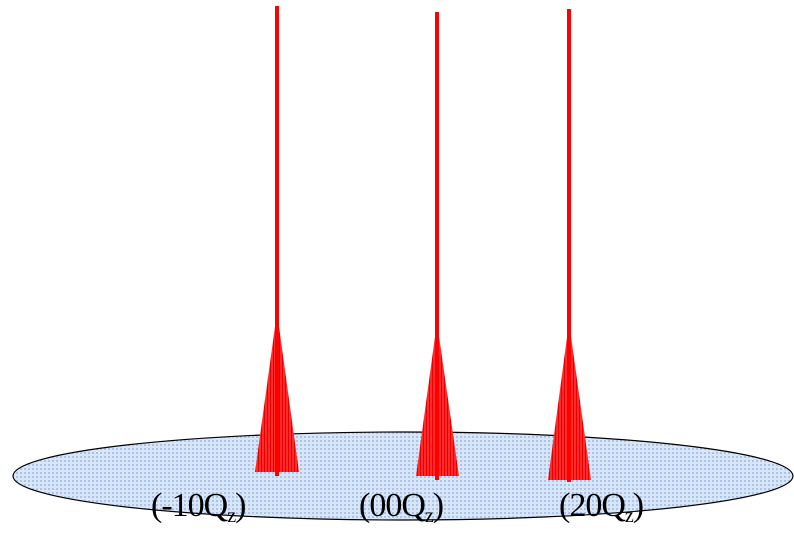 Image resolution: width=794 pixels, height=537 pixels. I want to click on rod-label-00: (00Qz), so click(401, 507).